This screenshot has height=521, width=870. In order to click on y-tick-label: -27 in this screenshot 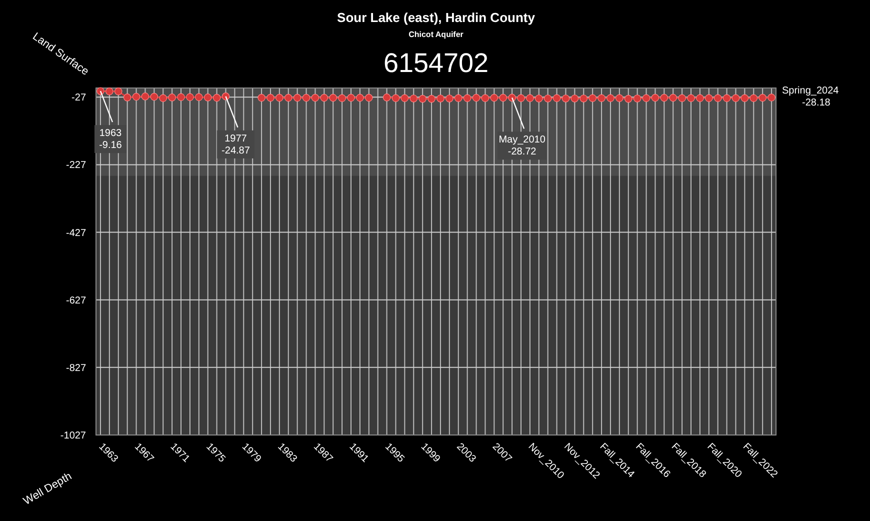, I will do `click(79, 98)`.